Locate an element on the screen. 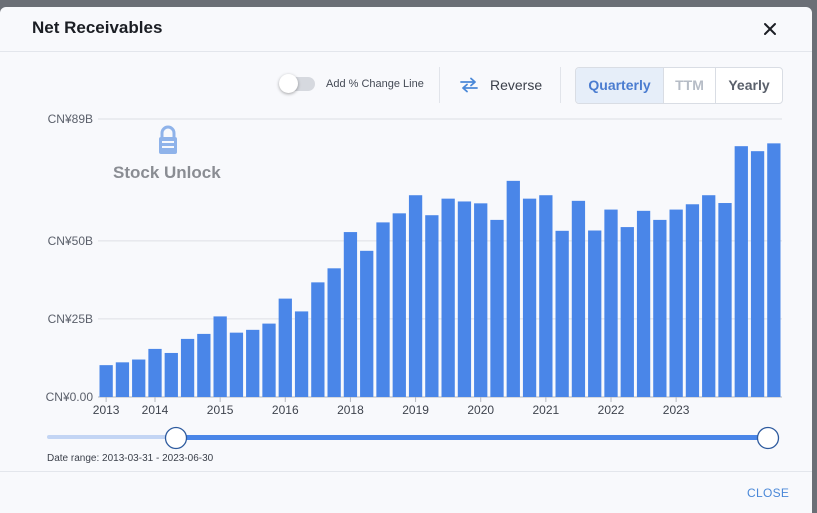 The height and width of the screenshot is (513, 817). period-ttm-button: TTM is located at coordinates (690, 85).